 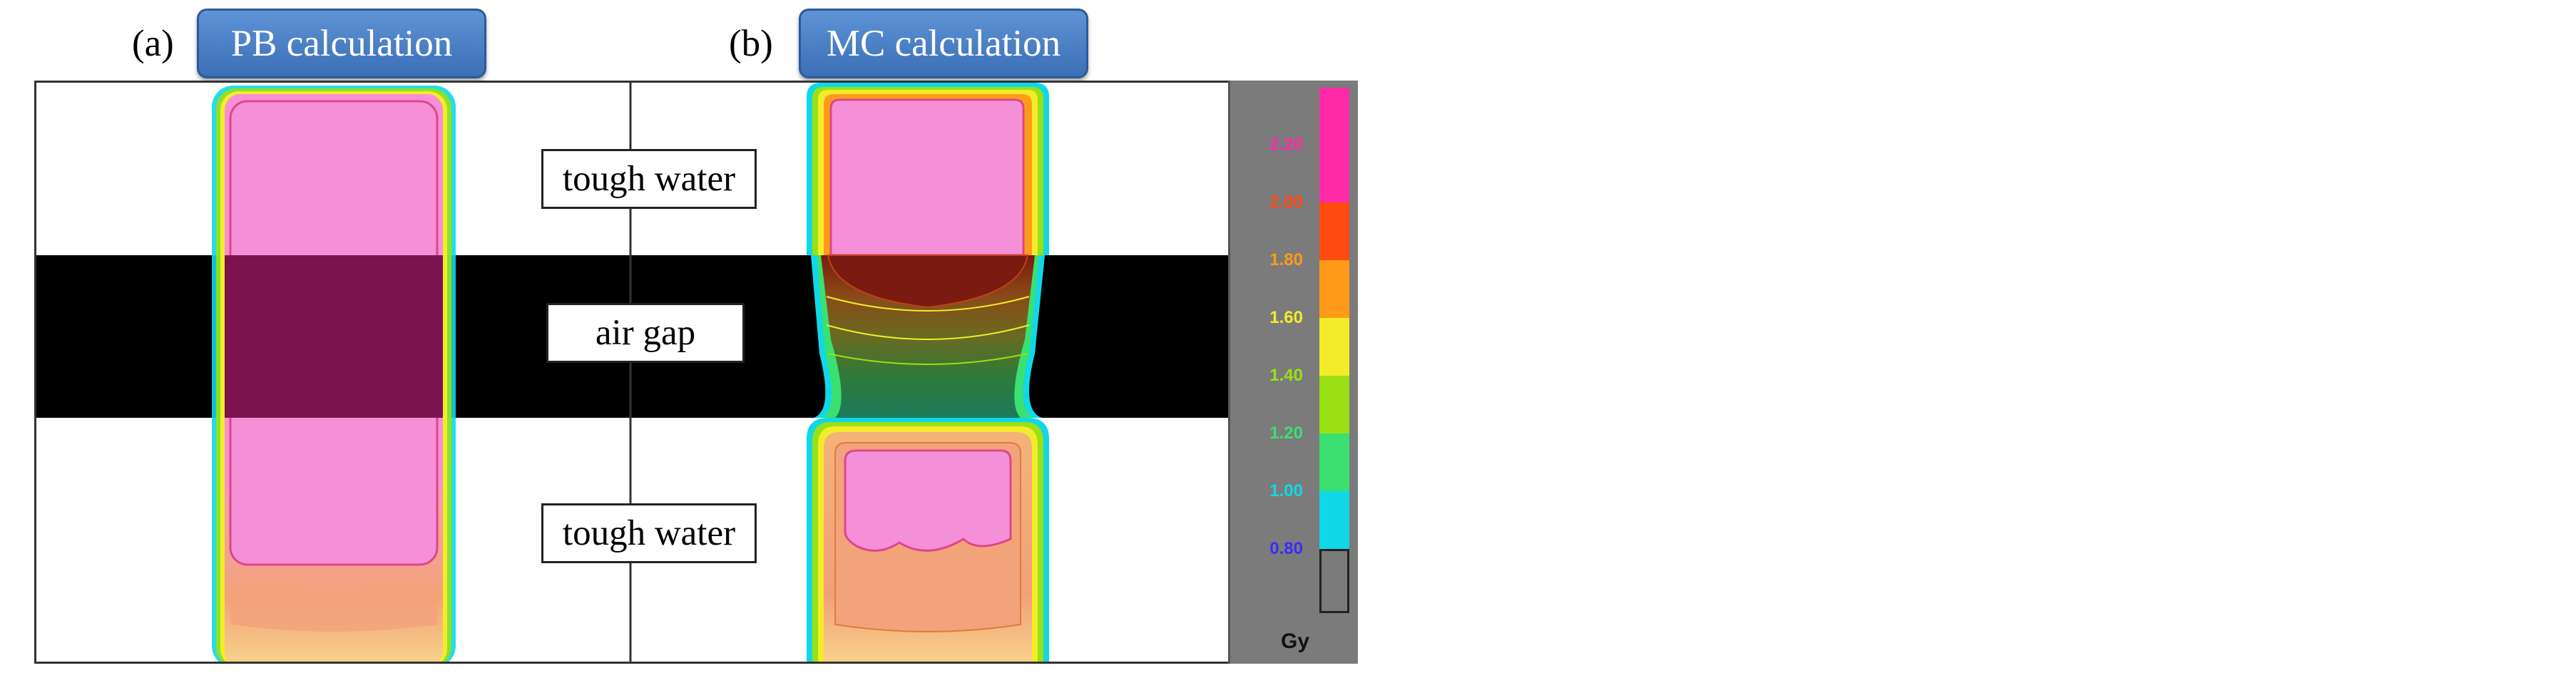 I want to click on pb-calculation-label: PB calculation, so click(x=341, y=43).